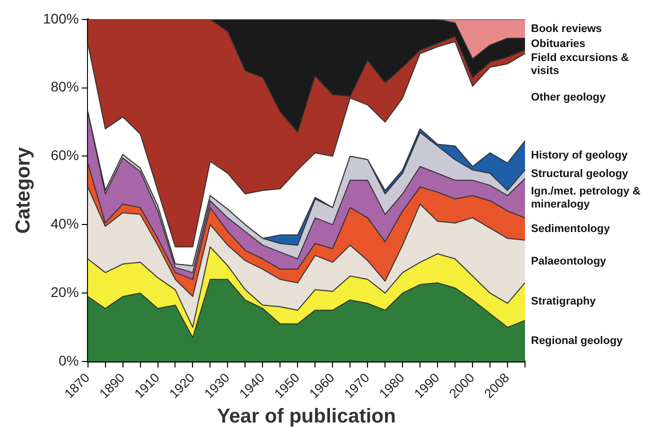 The image size is (661, 437). I want to click on series-label: Sedimentology, so click(571, 228).